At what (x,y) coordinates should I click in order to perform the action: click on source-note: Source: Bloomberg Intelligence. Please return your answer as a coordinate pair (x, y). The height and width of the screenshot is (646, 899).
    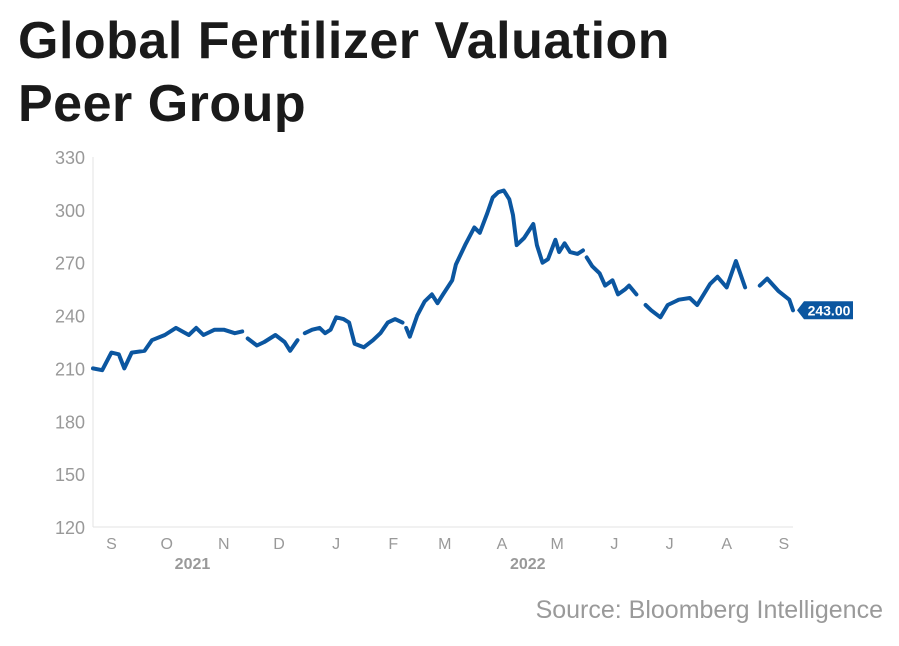
    Looking at the image, I should click on (709, 610).